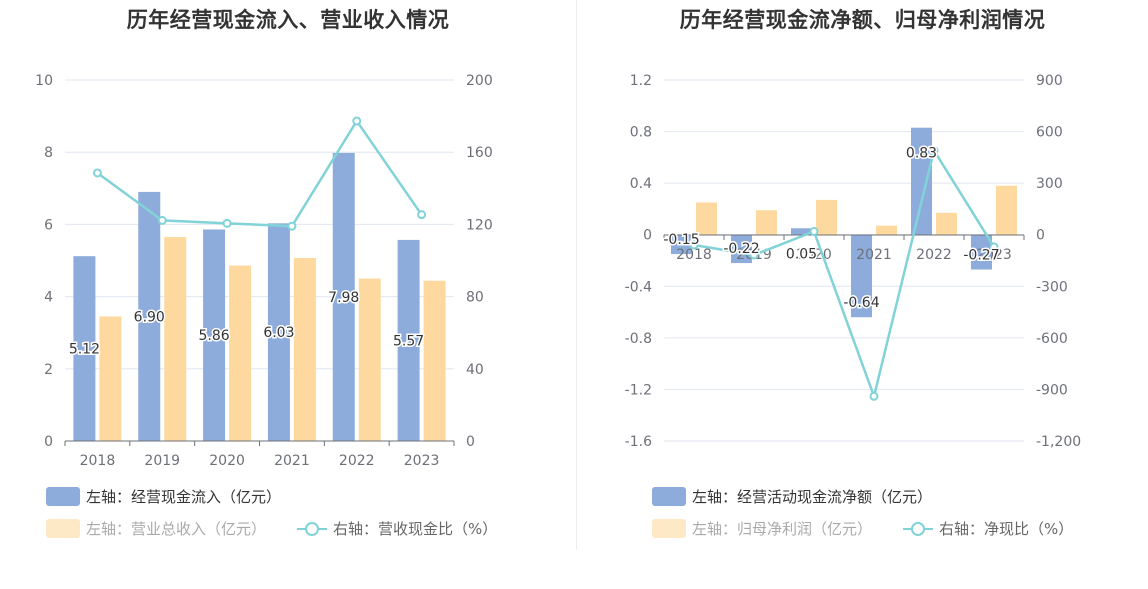 The image size is (1148, 589). Describe the element at coordinates (98, 461) in the screenshot. I see `x-tick-label: 2018` at that location.